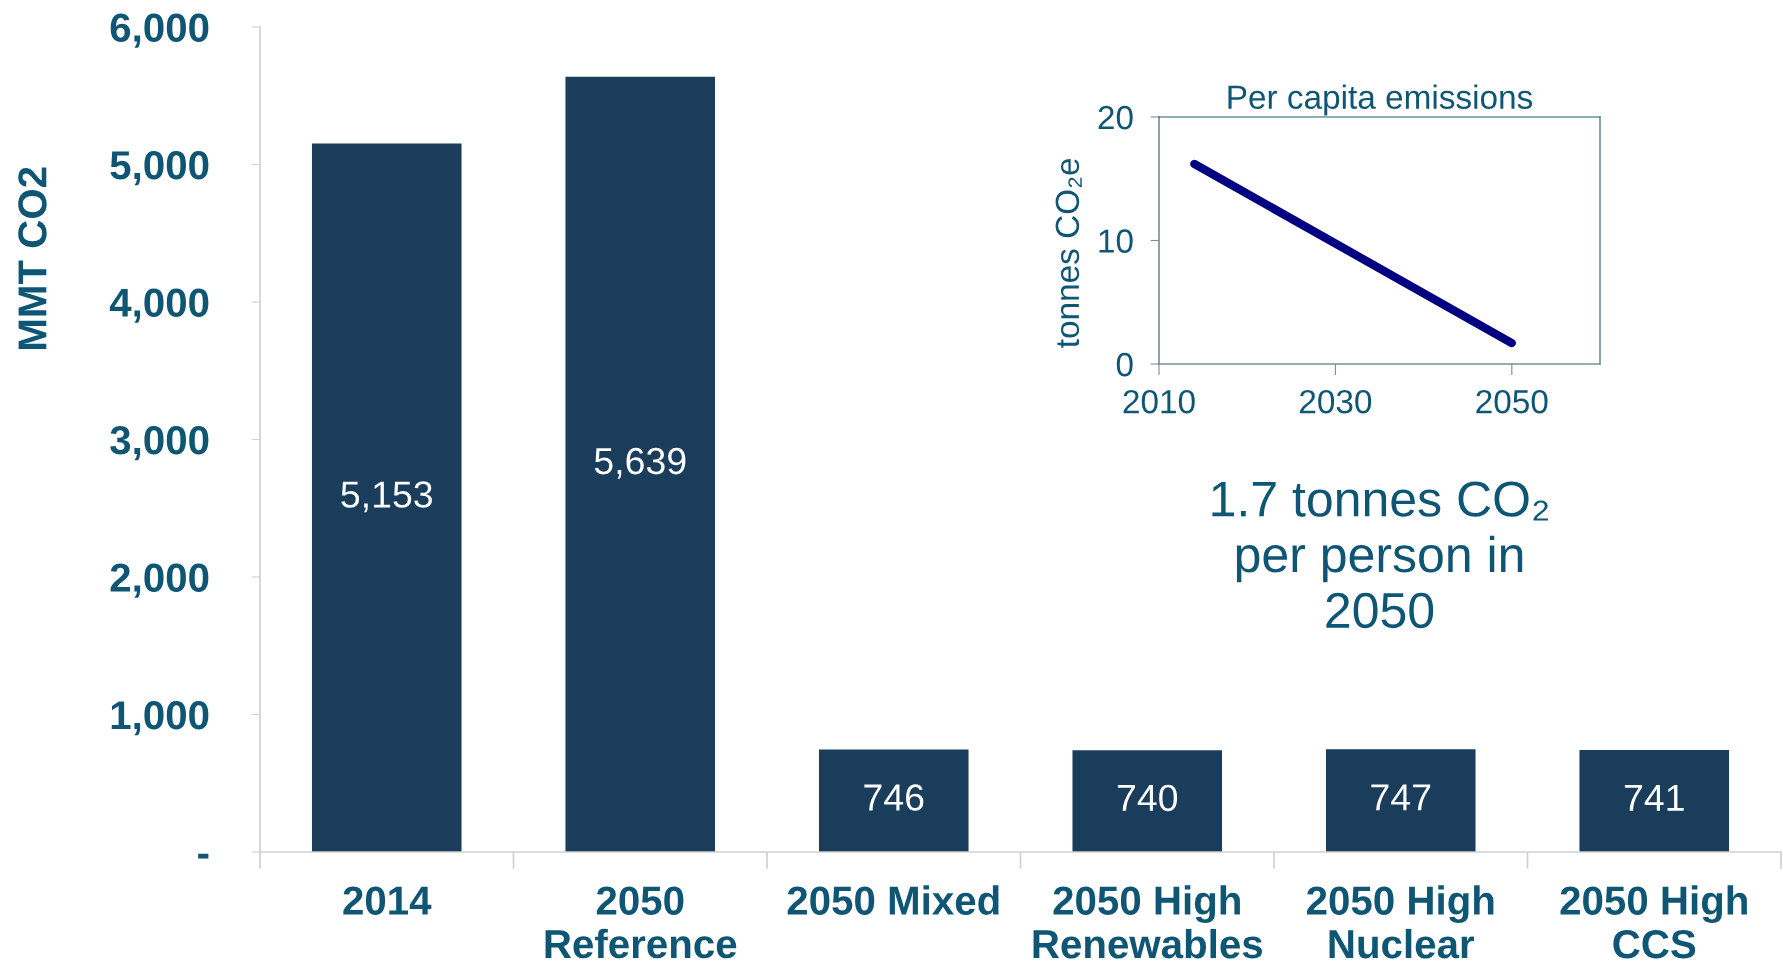 Image resolution: width=1783 pixels, height=970 pixels. What do you see at coordinates (1124, 364) in the screenshot?
I see `y-tick-label: 0` at bounding box center [1124, 364].